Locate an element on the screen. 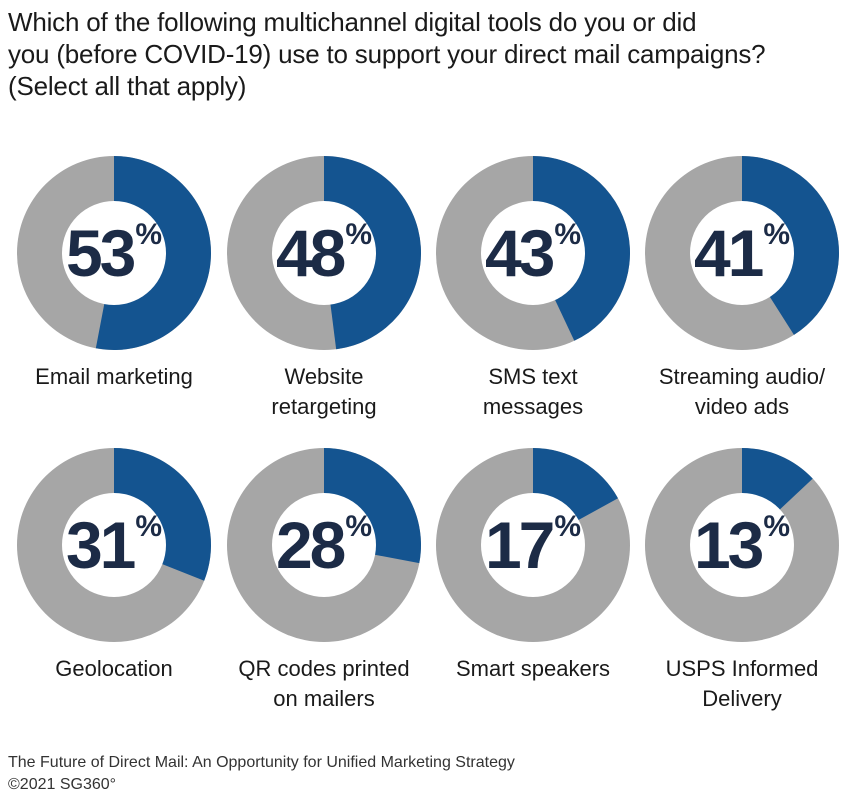 The height and width of the screenshot is (805, 853). donut-item: 43% SMS text messages is located at coordinates (533, 288).